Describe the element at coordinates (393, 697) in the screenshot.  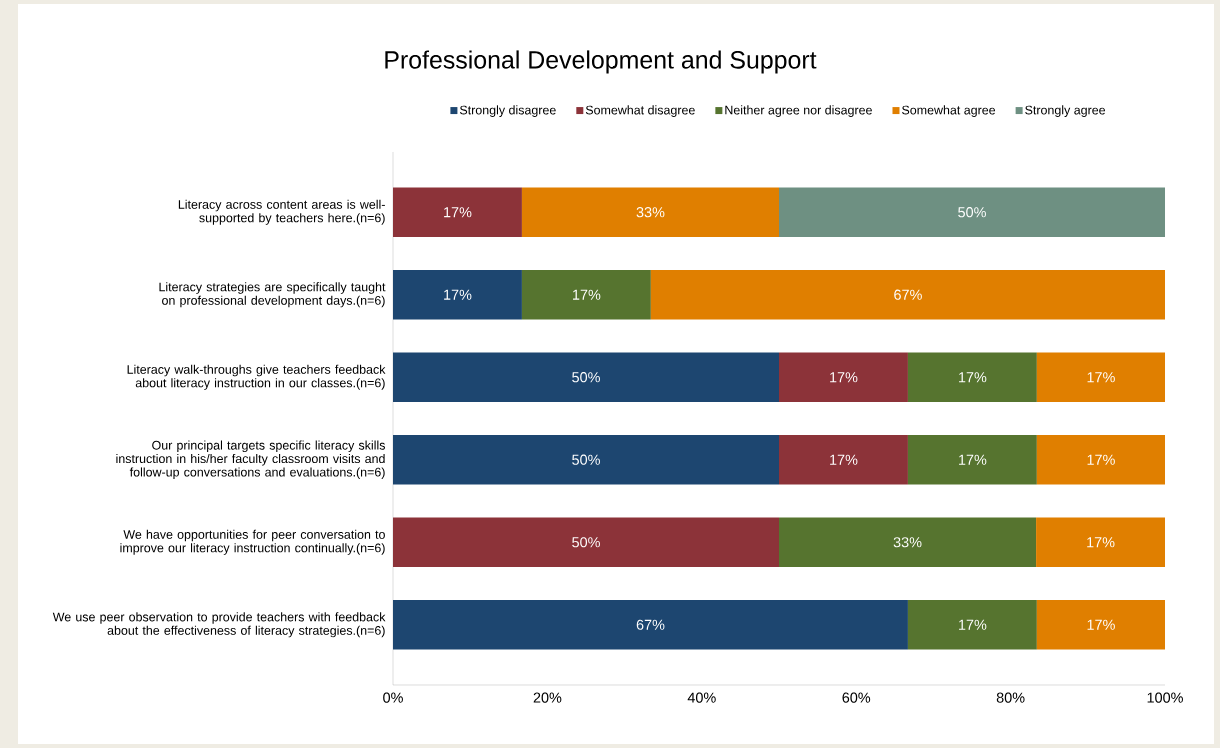
I see `x-tick-label: 0%` at that location.